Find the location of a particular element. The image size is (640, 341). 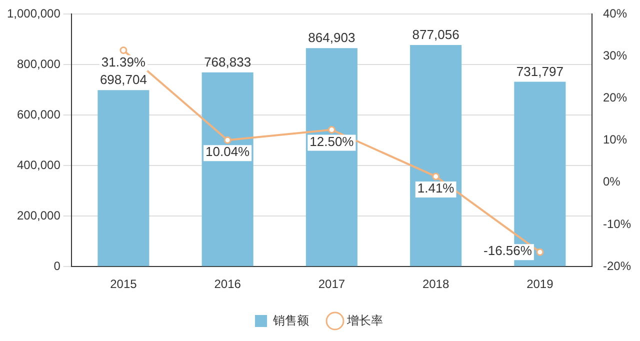

x-tick-label: 2016 is located at coordinates (228, 284).